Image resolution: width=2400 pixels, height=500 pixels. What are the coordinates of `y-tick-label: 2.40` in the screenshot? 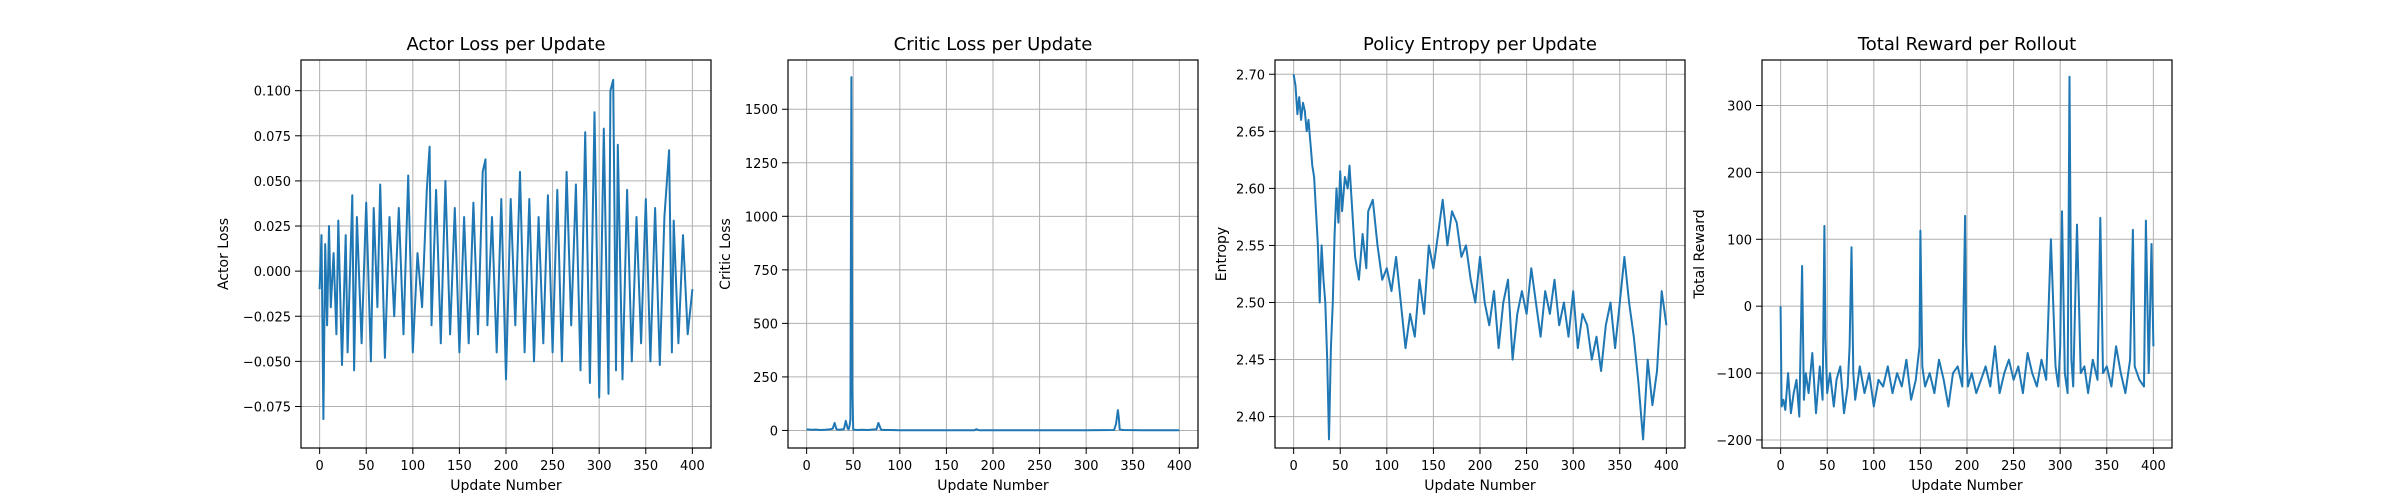 It's located at (1250, 418).